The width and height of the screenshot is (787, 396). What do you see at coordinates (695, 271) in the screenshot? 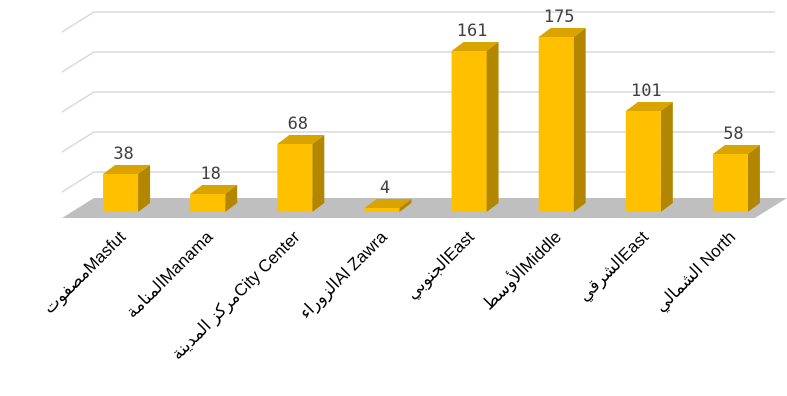
I see `category-label: الشمالي North` at bounding box center [695, 271].